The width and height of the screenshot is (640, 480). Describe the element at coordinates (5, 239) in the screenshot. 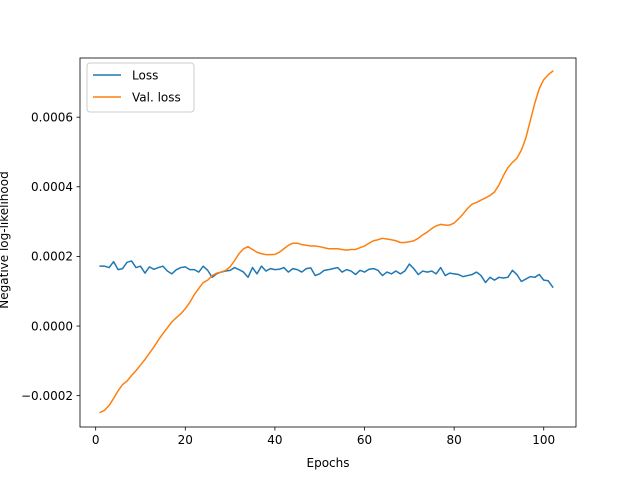

I see `y-axis-label: Negative log-likelihood` at that location.